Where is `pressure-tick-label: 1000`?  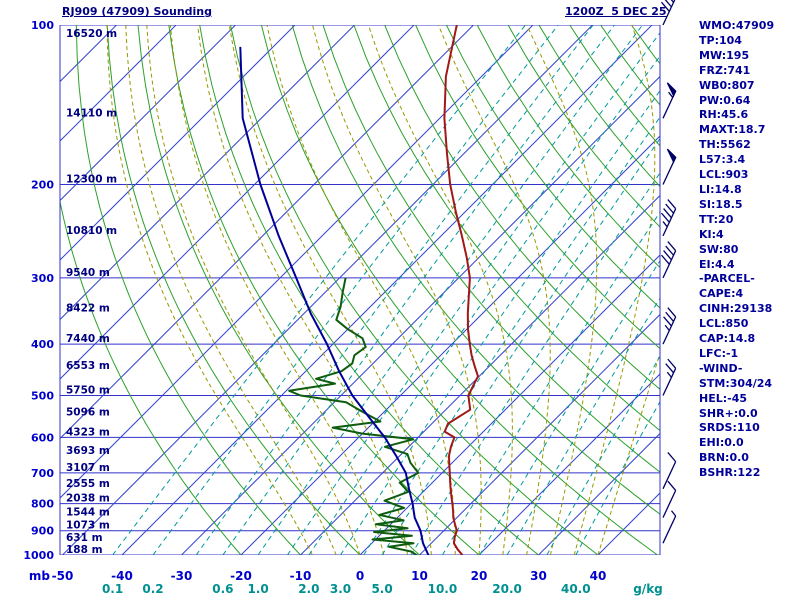
pressure-tick-label: 1000 is located at coordinates (38, 555).